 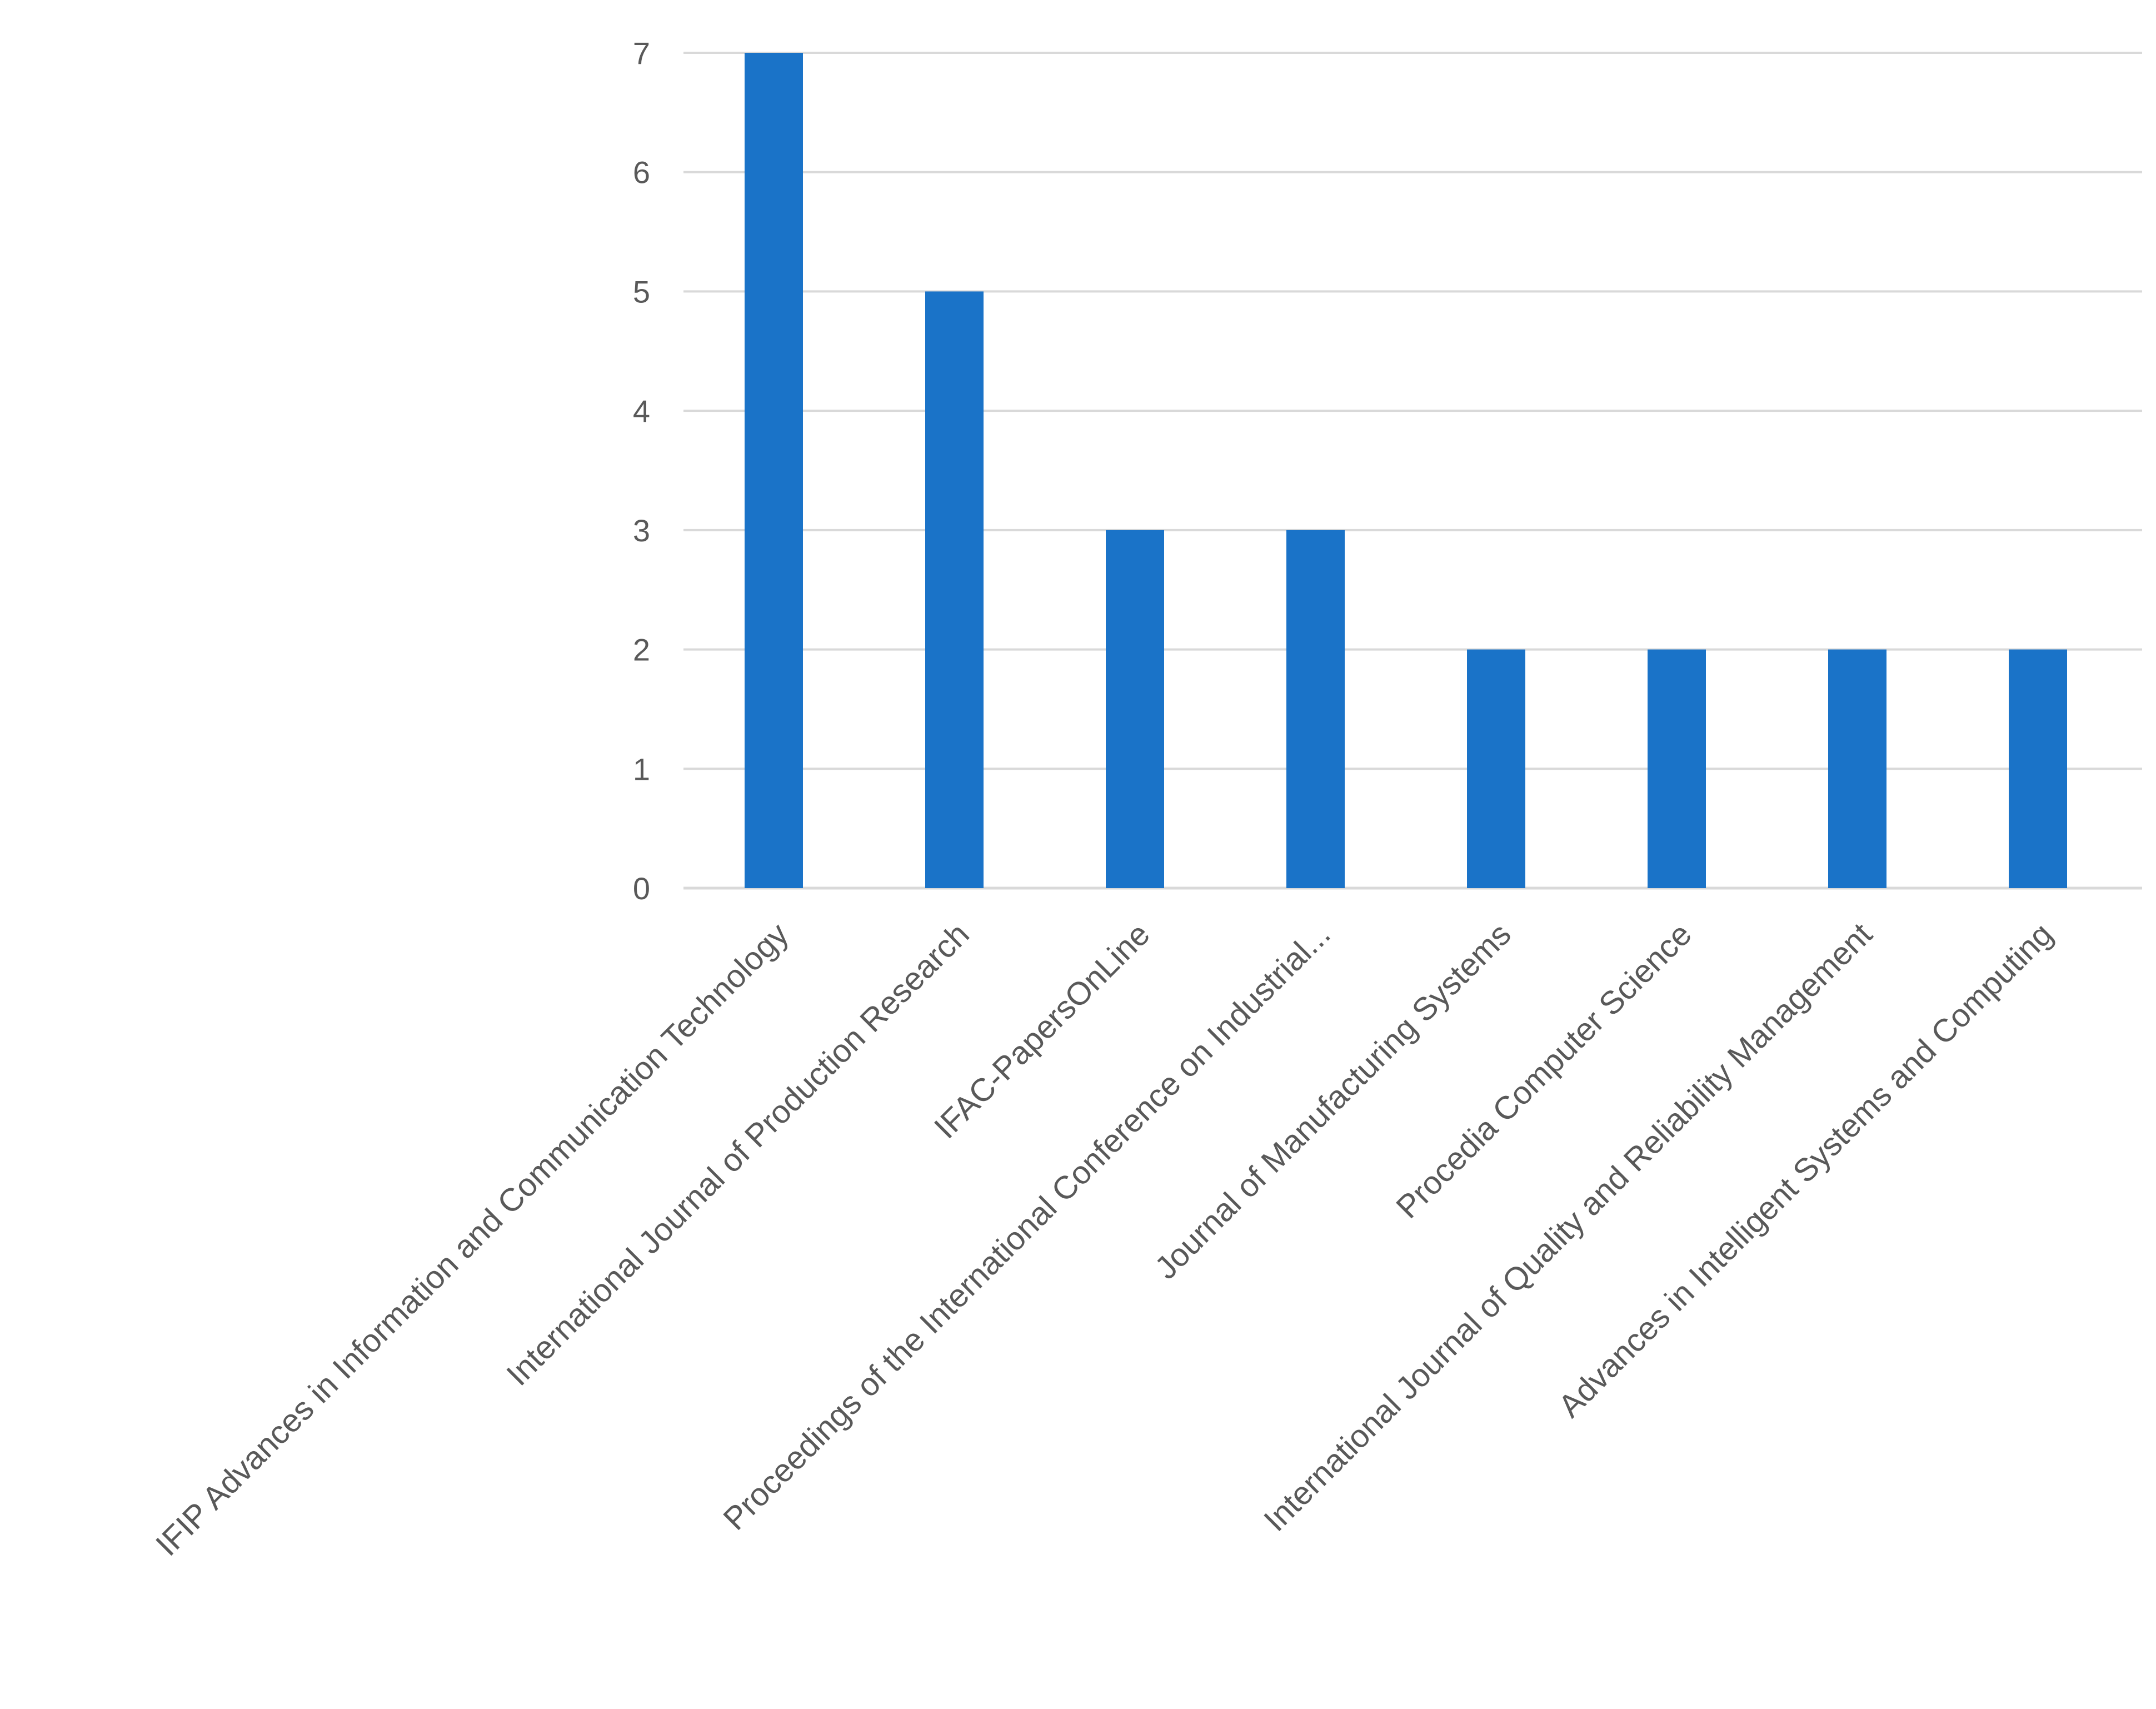 I want to click on y-tick-label: 0, so click(x=642, y=889).